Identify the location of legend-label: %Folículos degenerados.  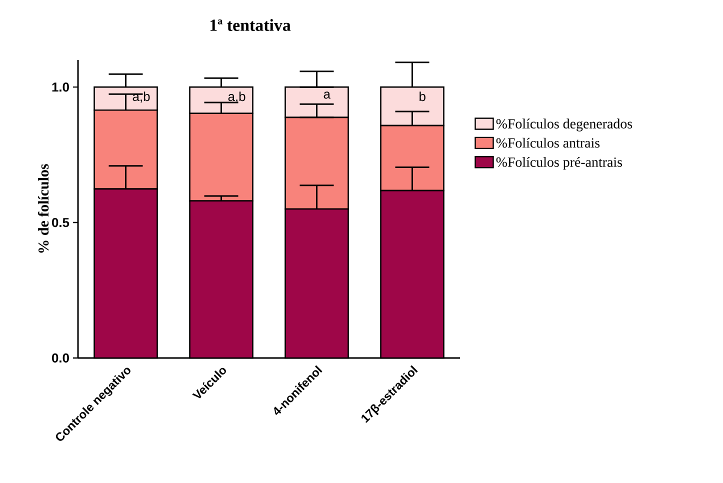
(564, 125).